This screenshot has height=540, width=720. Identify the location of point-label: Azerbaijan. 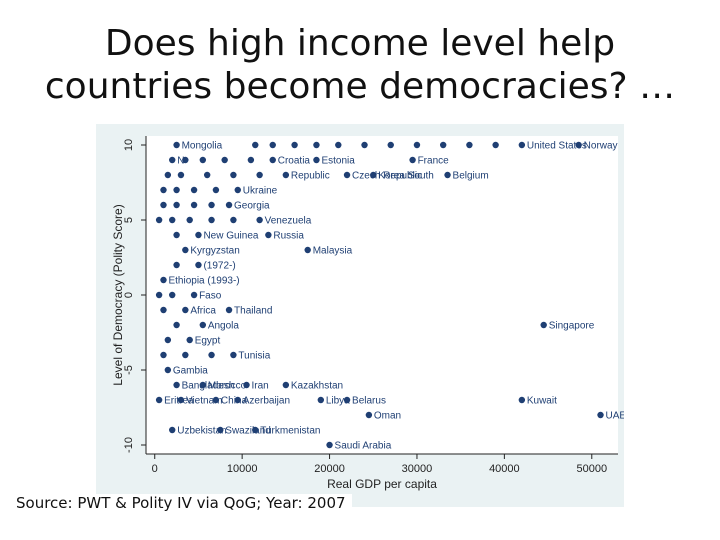
(266, 401).